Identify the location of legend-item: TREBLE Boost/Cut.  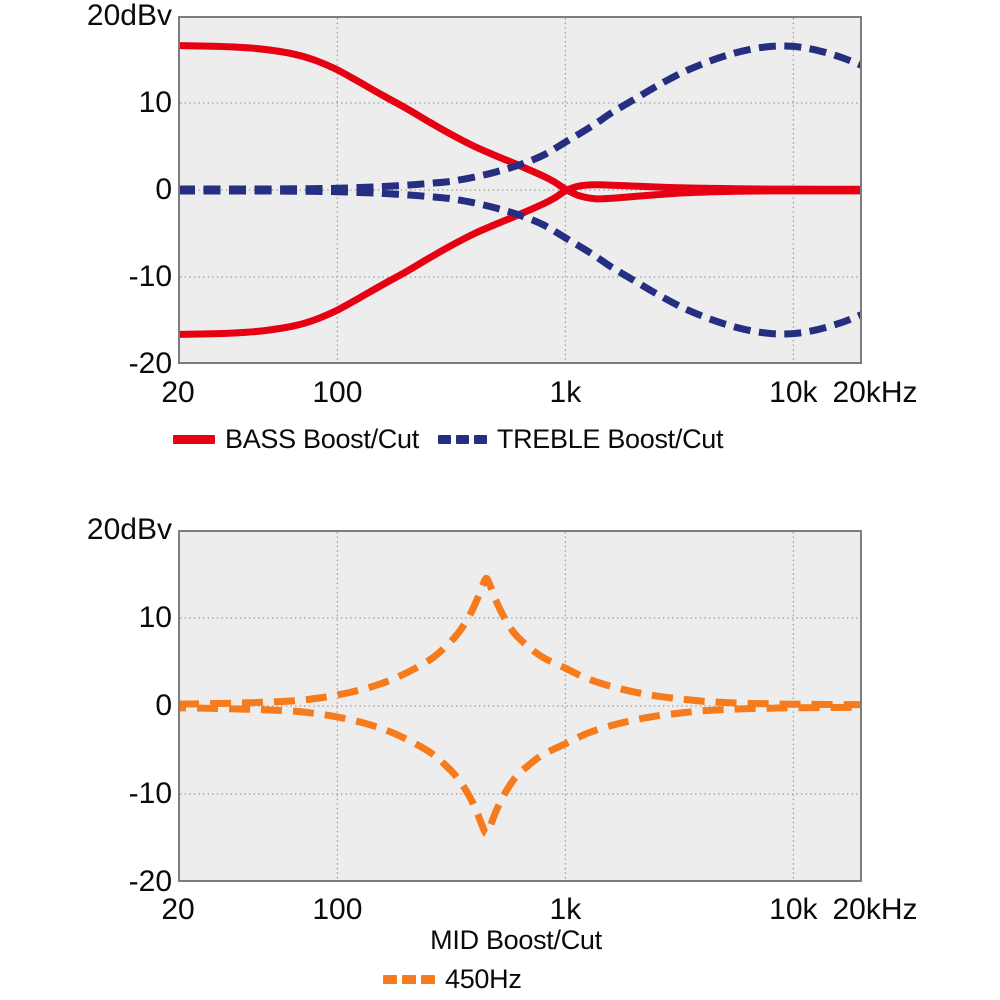
(580, 439).